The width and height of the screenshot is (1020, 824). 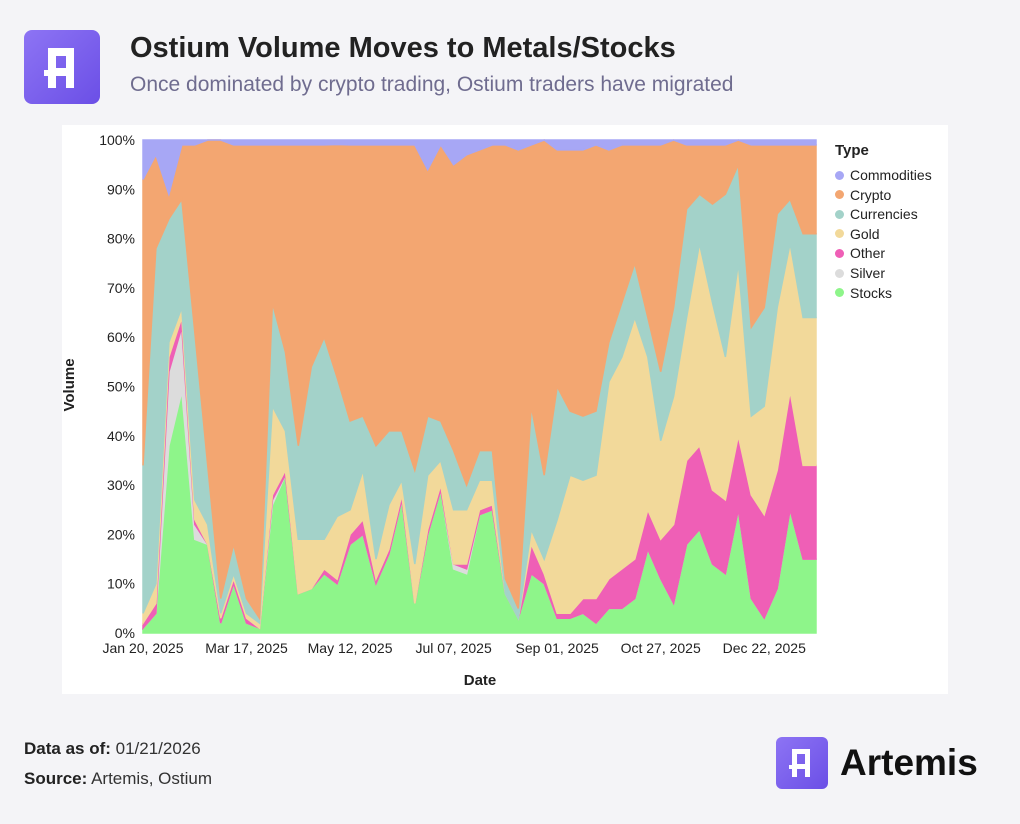 I want to click on y-tick-label: 60%, so click(x=121, y=337).